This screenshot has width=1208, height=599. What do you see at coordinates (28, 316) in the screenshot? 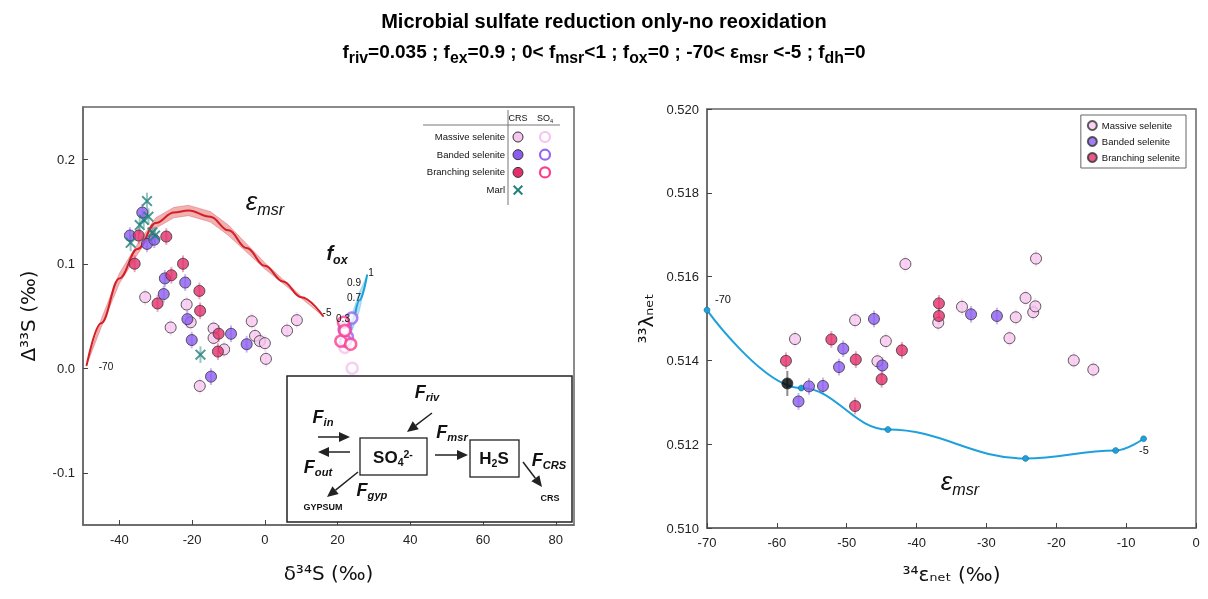
I see `y-axis-title: Δ³³S (‰)` at bounding box center [28, 316].